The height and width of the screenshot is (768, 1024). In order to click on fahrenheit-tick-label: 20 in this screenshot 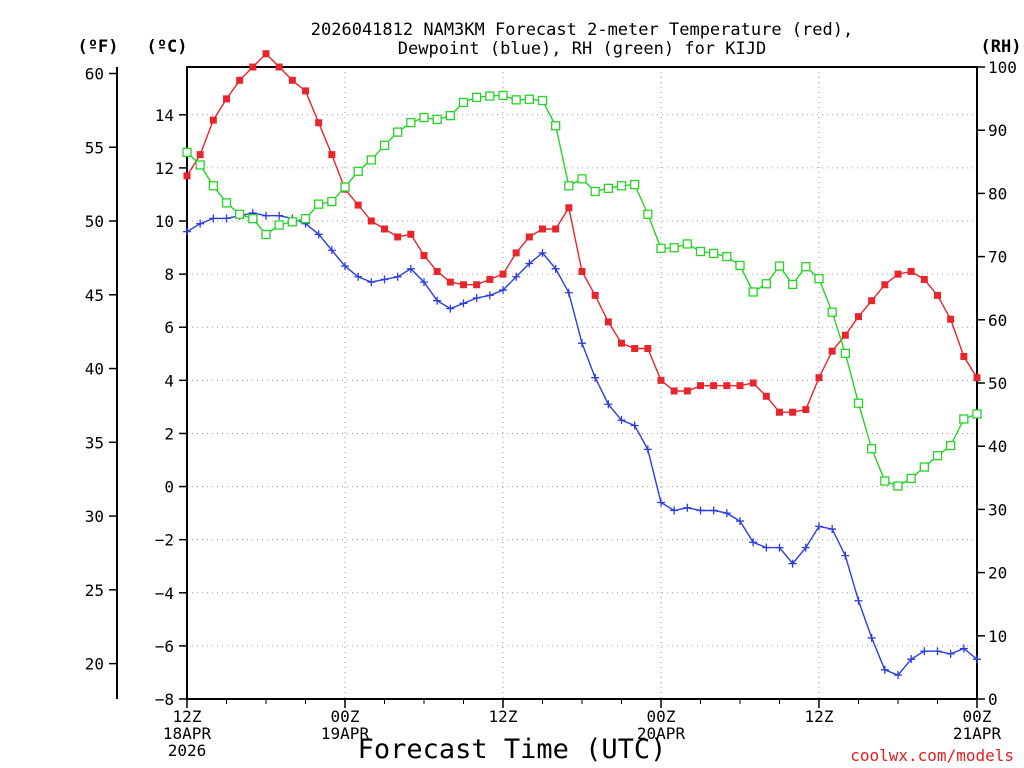, I will do `click(94, 664)`.